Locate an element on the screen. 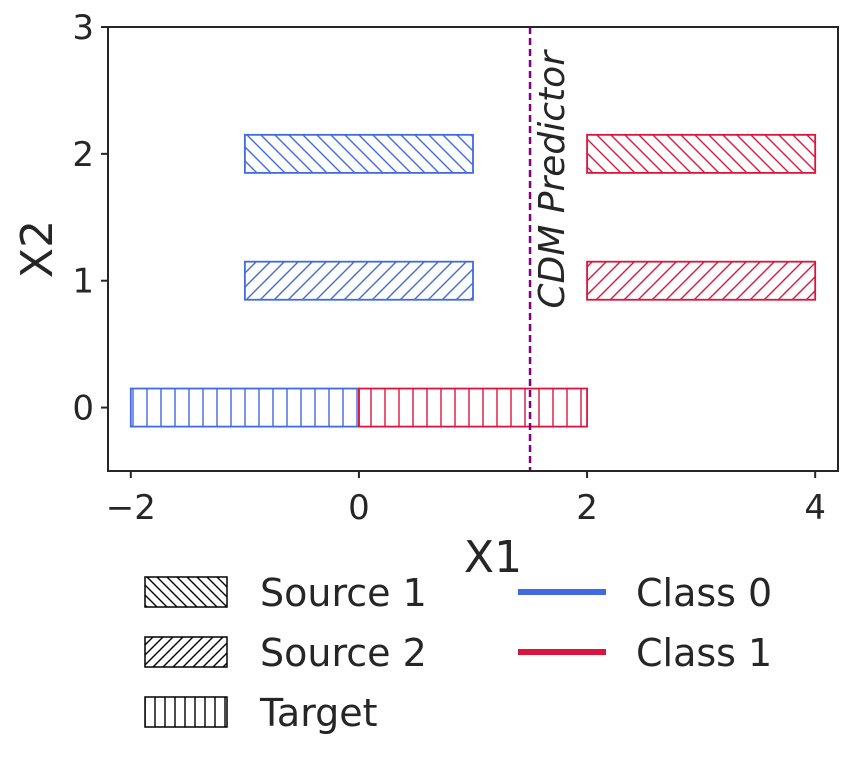 The image size is (850, 764). y-tick-label: 3 is located at coordinates (83, 28).